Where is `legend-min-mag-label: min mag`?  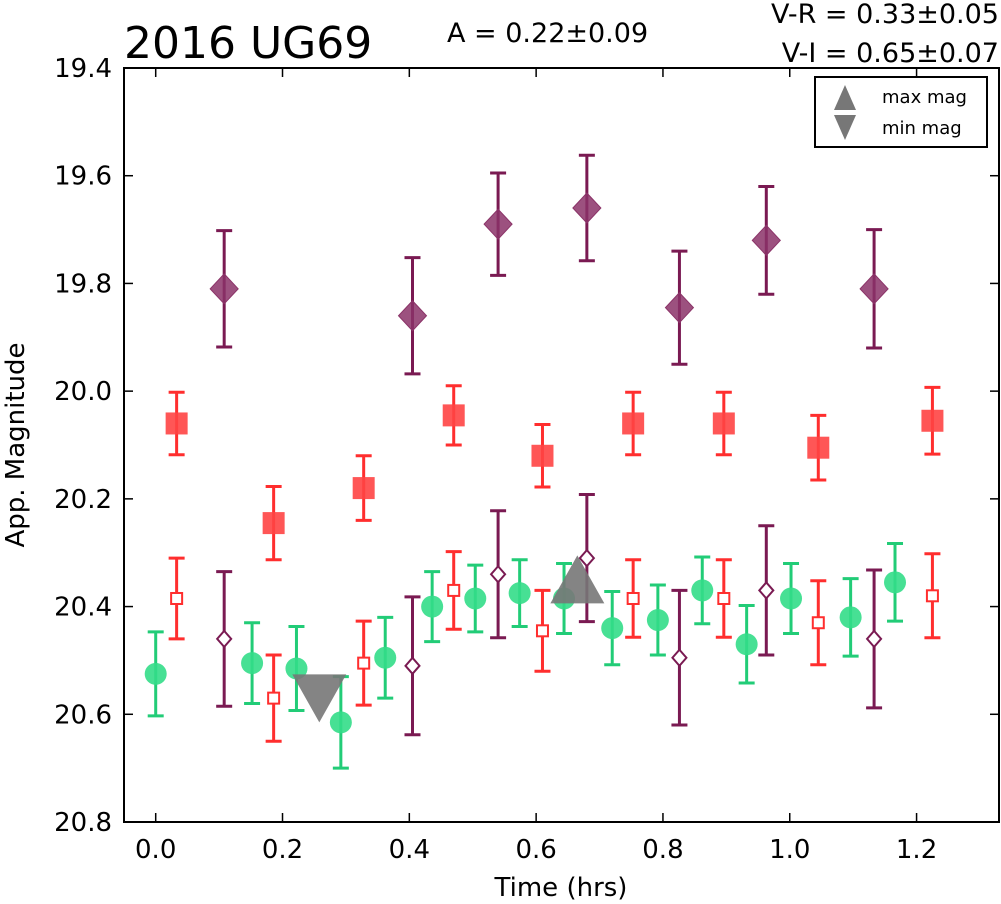
legend-min-mag-label: min mag is located at coordinates (922, 128).